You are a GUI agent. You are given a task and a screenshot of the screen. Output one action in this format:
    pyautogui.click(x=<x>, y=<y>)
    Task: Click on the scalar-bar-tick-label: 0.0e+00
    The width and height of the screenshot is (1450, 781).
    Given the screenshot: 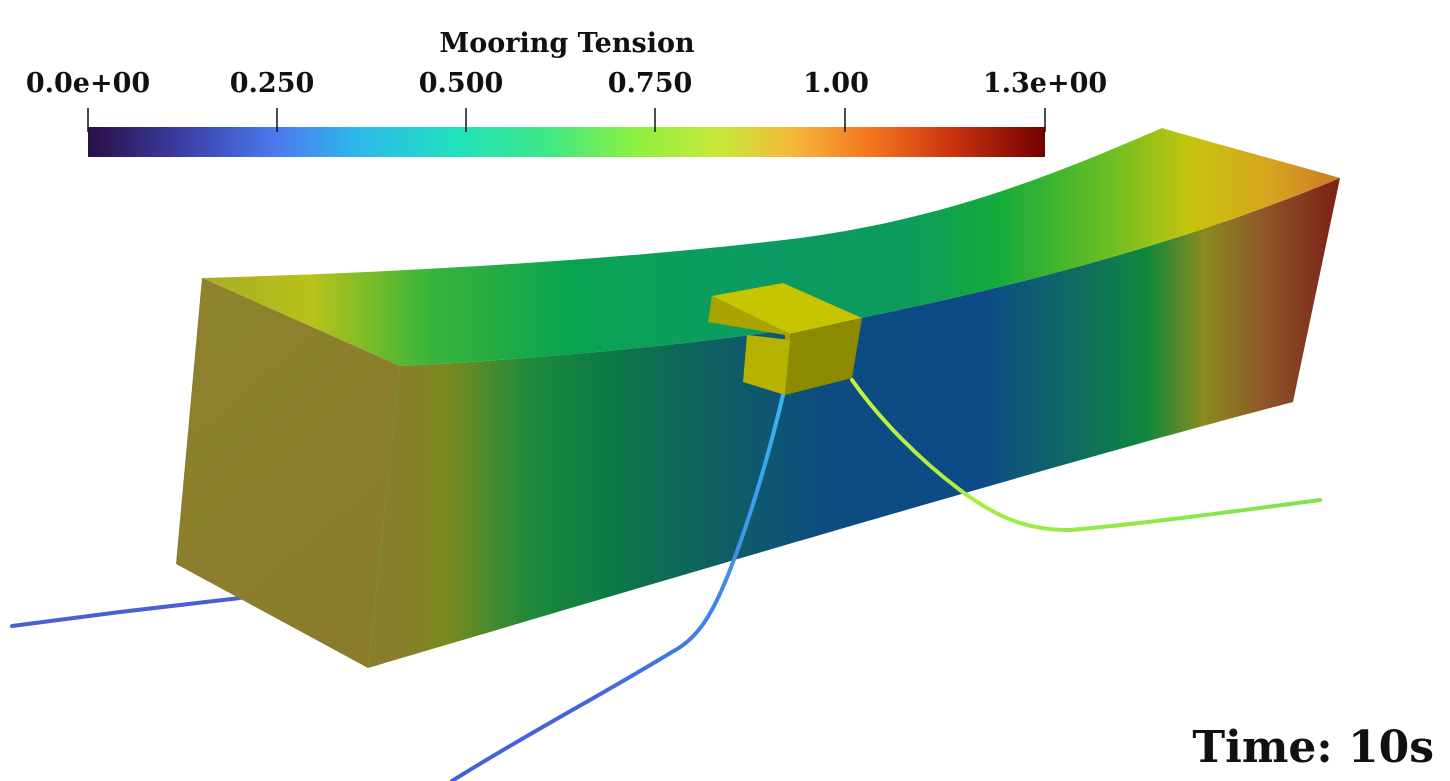 What is the action you would take?
    pyautogui.click(x=88, y=83)
    